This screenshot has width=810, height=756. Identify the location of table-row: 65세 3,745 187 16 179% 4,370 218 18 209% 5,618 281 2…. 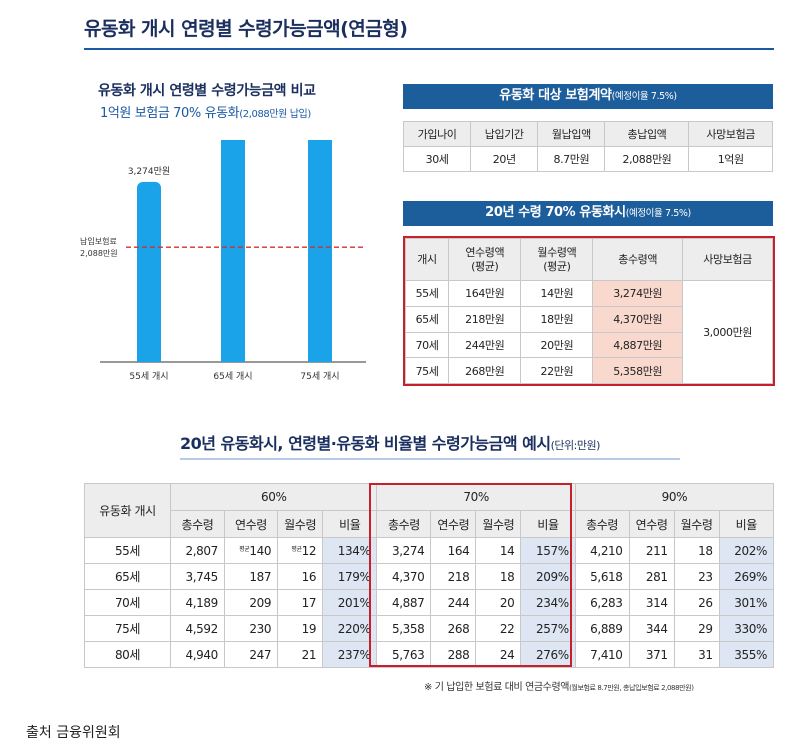
(429, 576).